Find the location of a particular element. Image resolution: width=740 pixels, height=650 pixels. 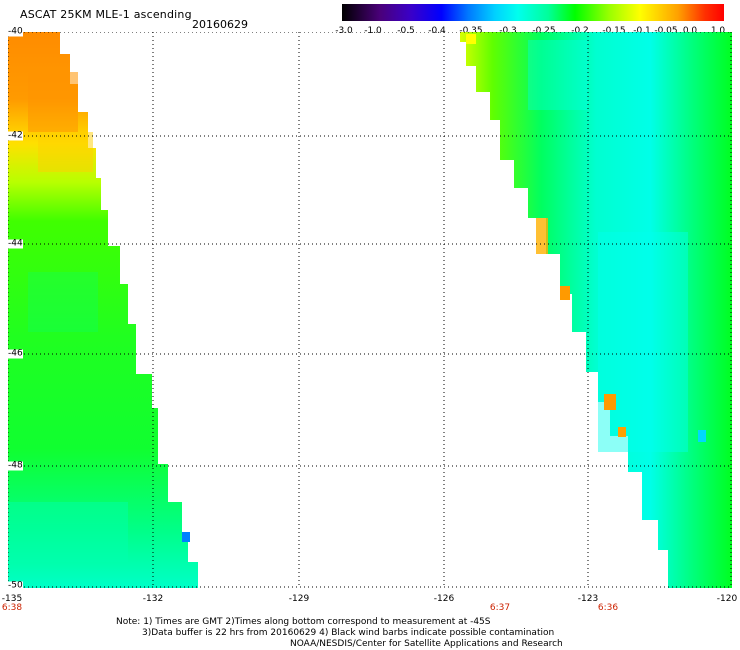

colorbar-label: 1.0 is located at coordinates (718, 31).